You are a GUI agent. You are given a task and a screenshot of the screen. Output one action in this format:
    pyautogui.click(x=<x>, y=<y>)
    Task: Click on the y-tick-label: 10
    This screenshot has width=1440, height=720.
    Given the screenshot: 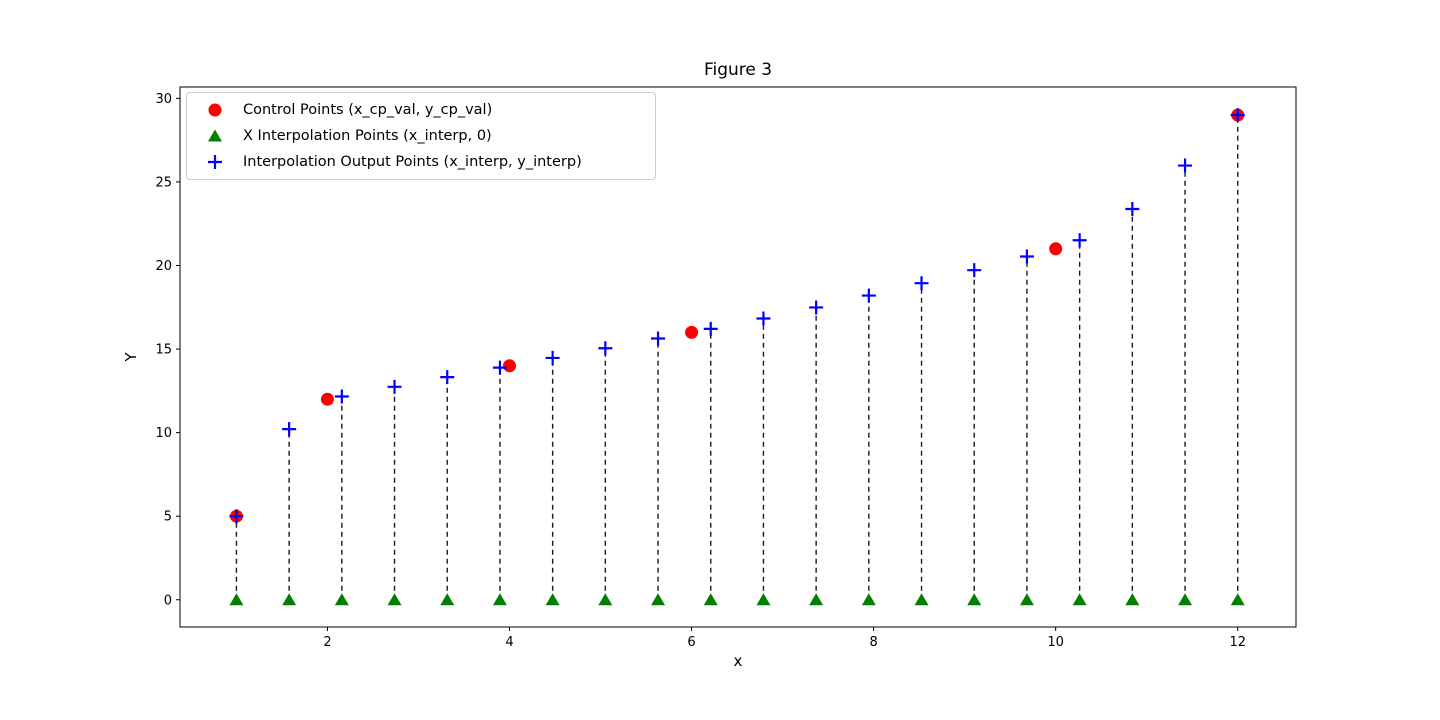 What is the action you would take?
    pyautogui.click(x=163, y=433)
    